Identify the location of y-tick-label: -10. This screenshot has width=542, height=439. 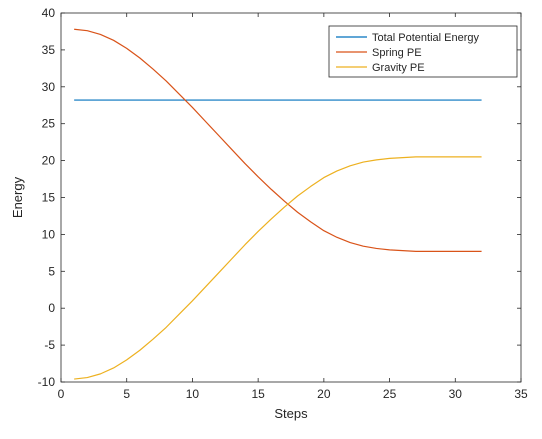
(47, 382).